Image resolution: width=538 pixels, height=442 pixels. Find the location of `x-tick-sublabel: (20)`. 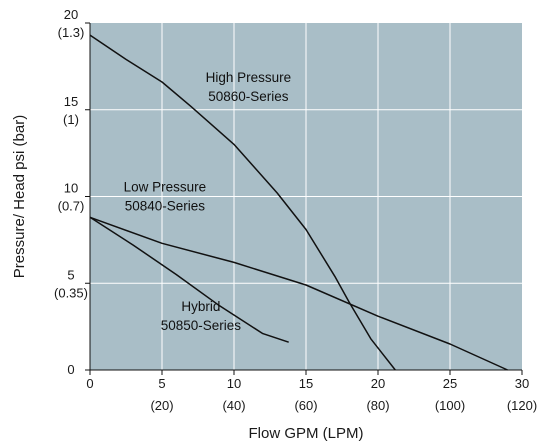

x-tick-sublabel: (20) is located at coordinates (161, 405).